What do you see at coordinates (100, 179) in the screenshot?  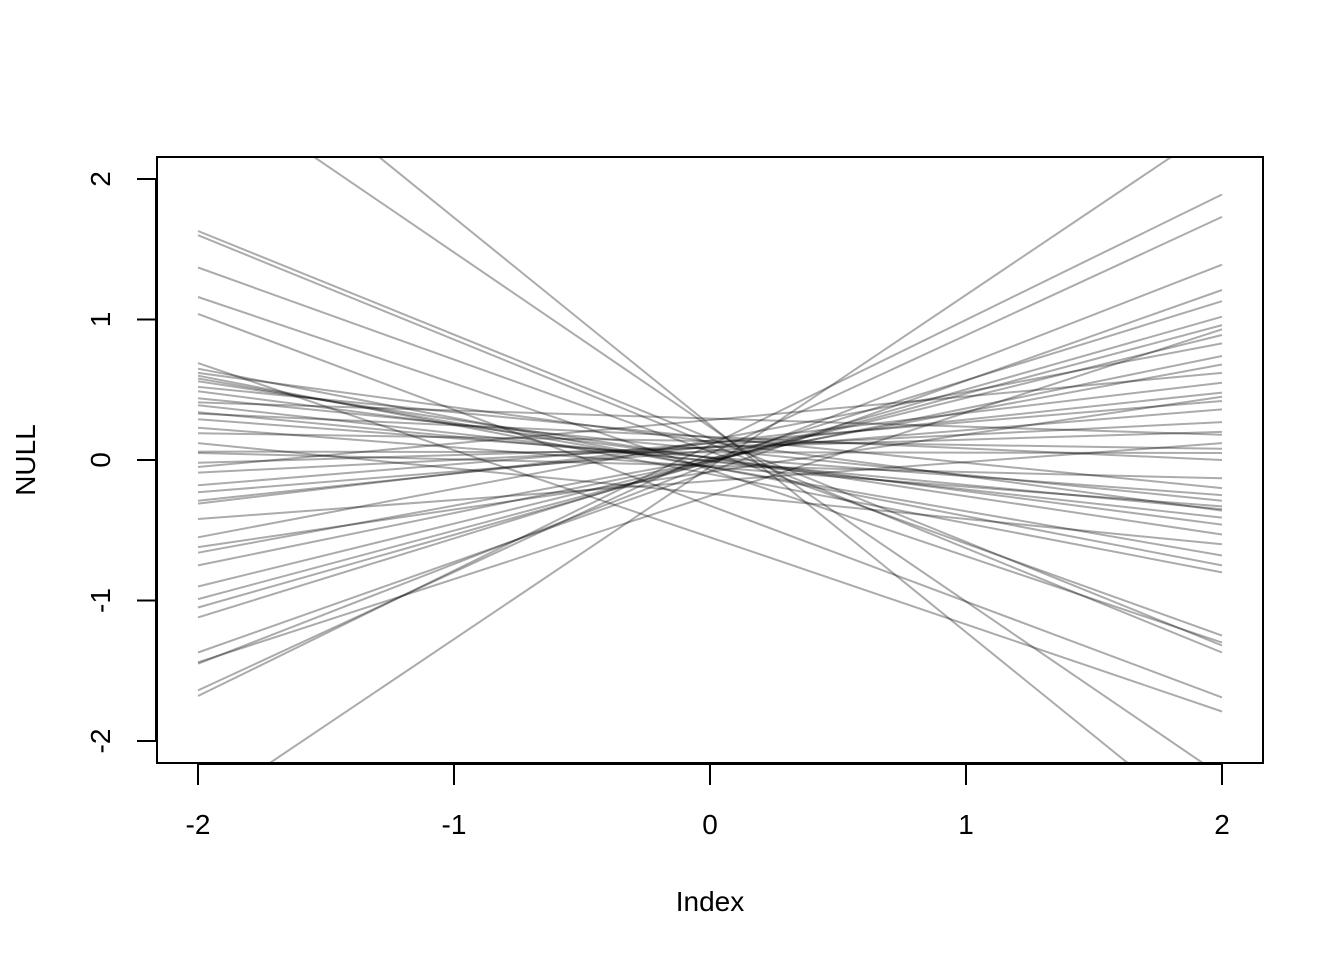 I see `y-tick-label: 2` at bounding box center [100, 179].